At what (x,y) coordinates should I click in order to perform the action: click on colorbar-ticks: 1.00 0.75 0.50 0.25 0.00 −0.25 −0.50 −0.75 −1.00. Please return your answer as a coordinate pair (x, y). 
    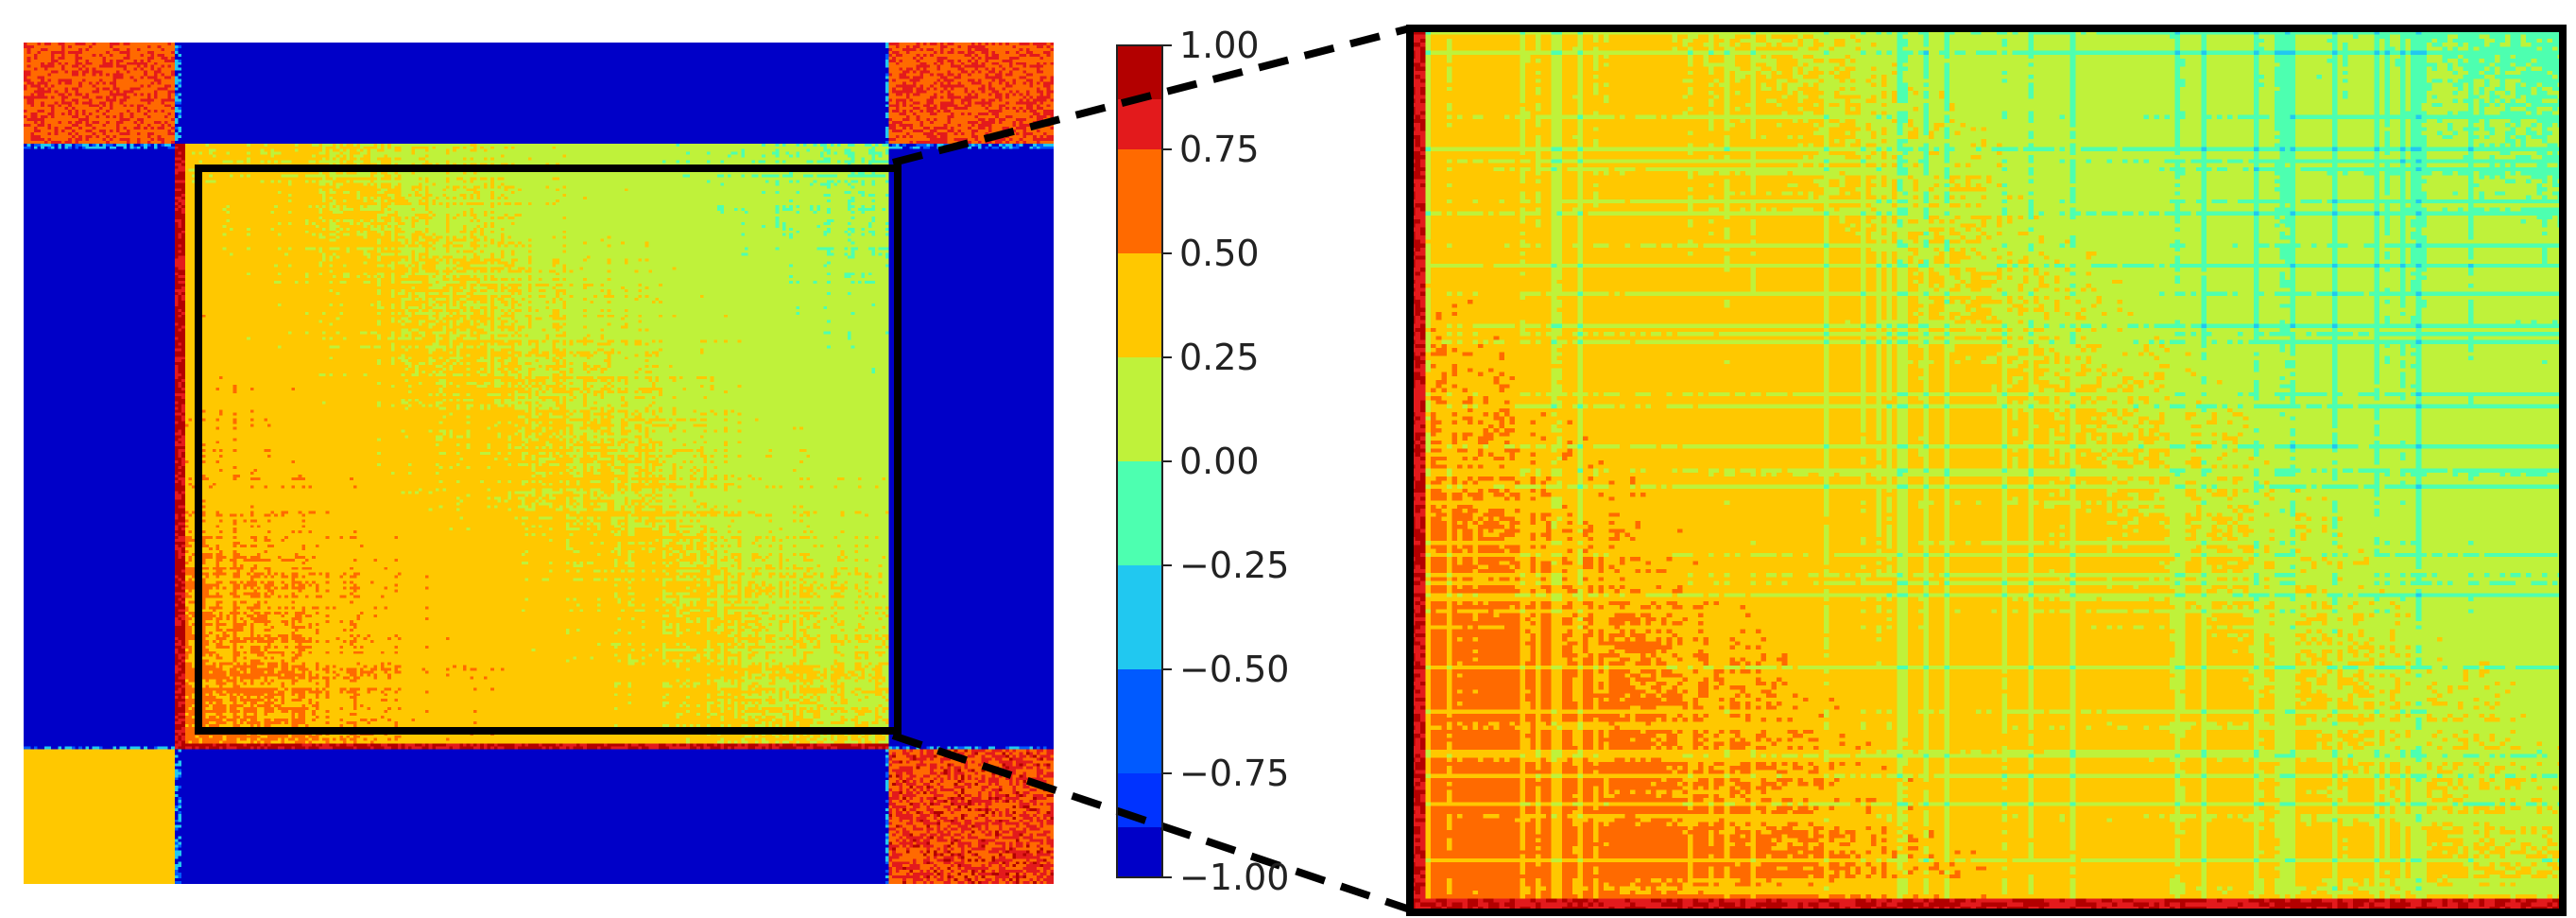
    Looking at the image, I should click on (1225, 461).